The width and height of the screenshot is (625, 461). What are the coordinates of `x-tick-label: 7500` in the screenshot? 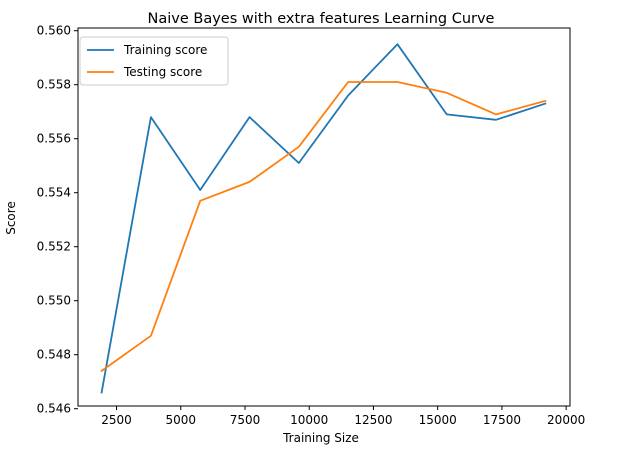 It's located at (245, 420).